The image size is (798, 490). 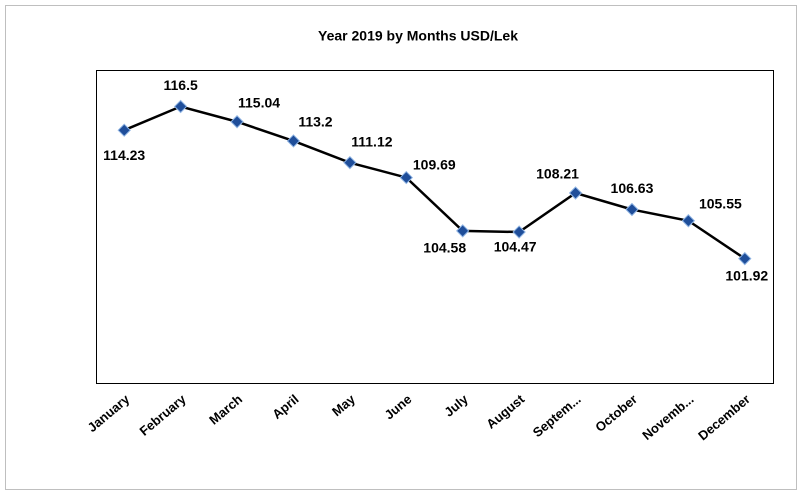 What do you see at coordinates (371, 141) in the screenshot?
I see `value-label: 111.12` at bounding box center [371, 141].